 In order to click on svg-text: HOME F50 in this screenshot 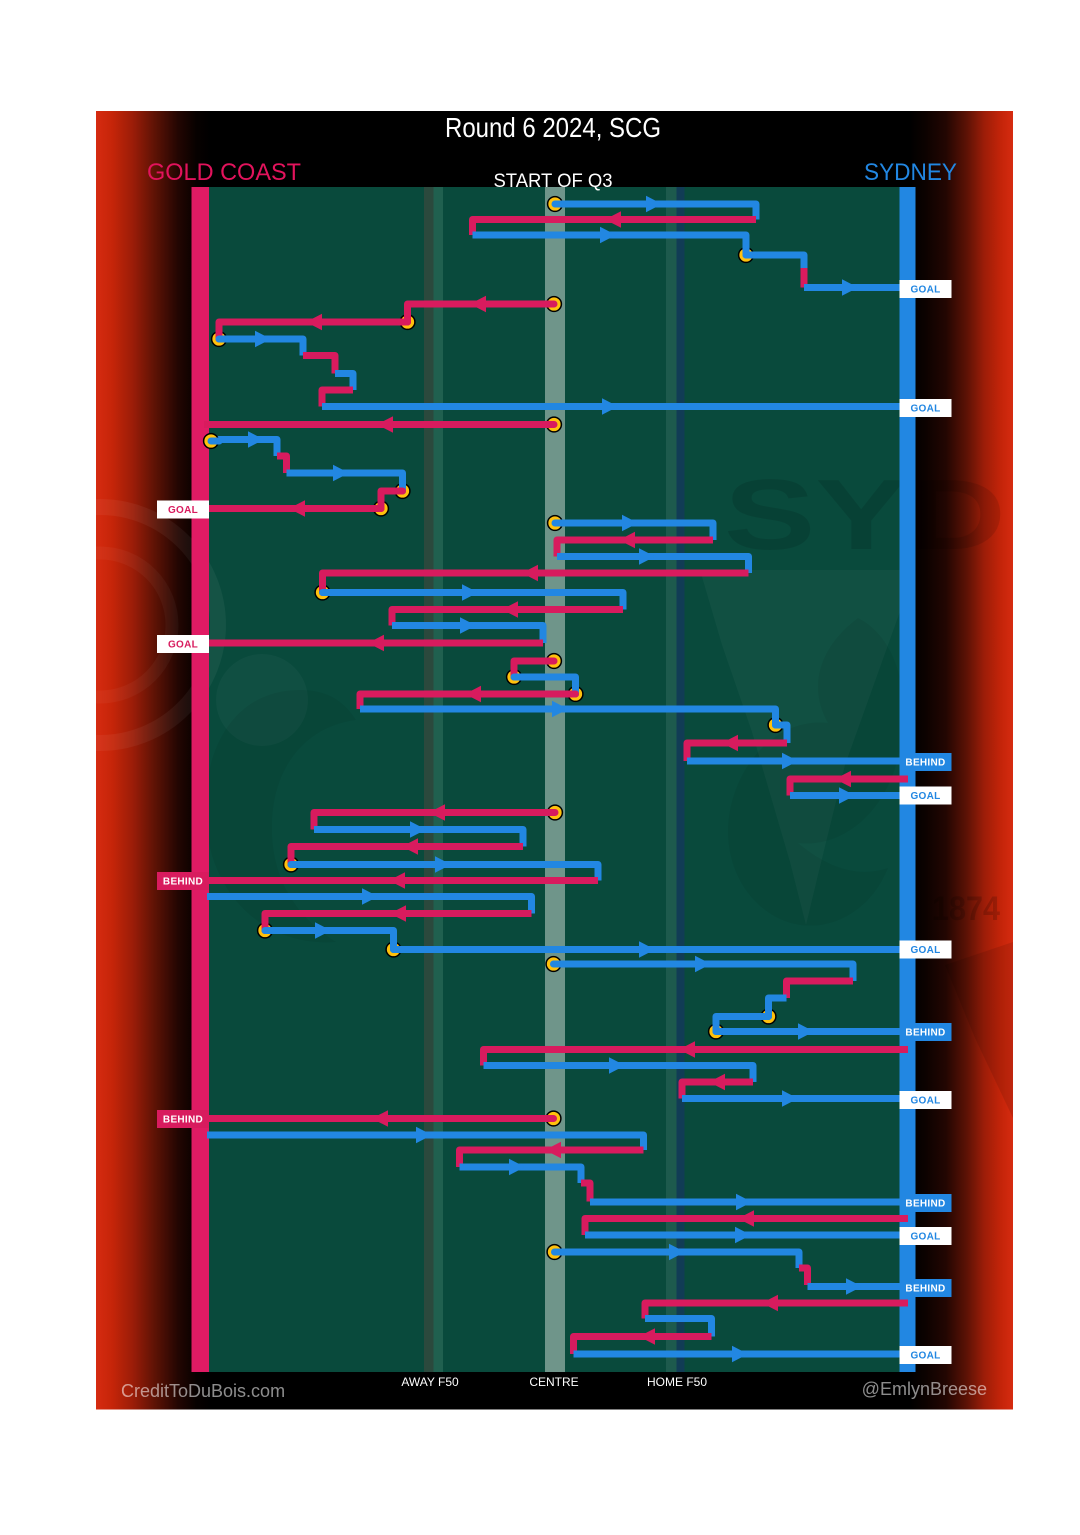, I will do `click(677, 1382)`.